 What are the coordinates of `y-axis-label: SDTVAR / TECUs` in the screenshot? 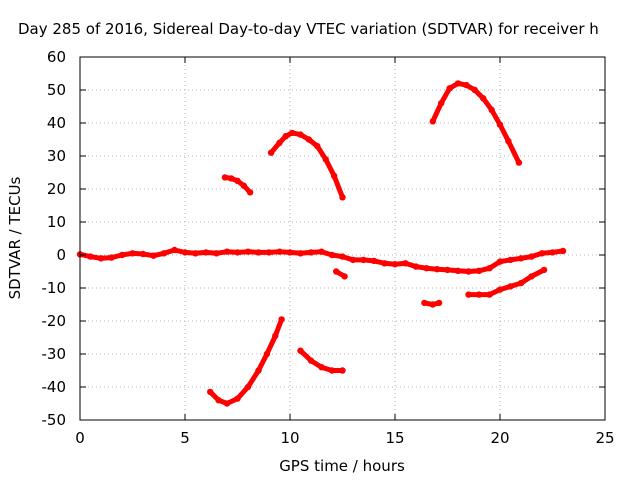 It's located at (15, 237).